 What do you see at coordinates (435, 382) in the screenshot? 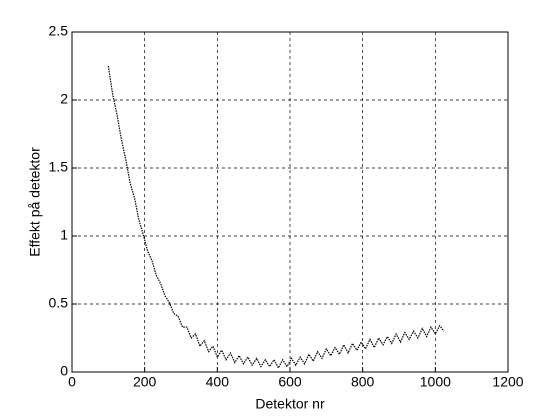
I see `x-tick-label: 1000` at bounding box center [435, 382].